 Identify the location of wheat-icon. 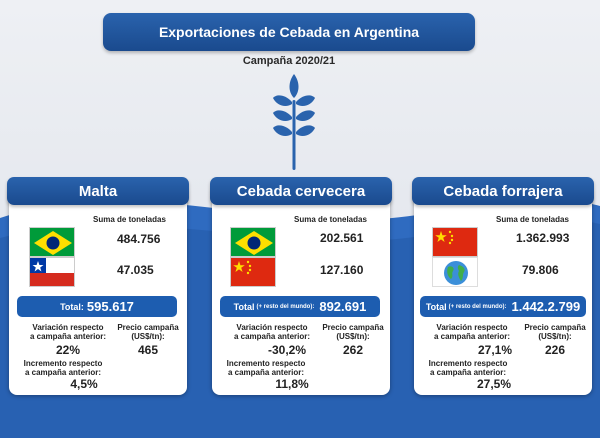
(294, 122).